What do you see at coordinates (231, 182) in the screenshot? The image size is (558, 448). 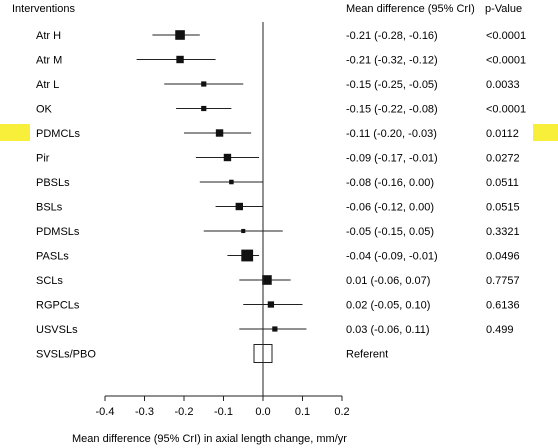 I see `point-pbsls` at bounding box center [231, 182].